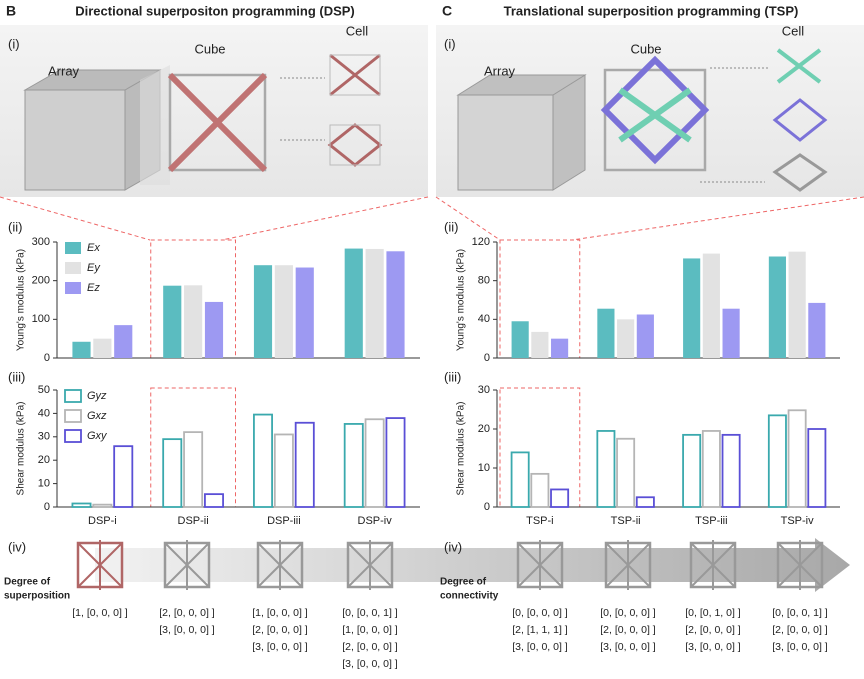 Image resolution: width=864 pixels, height=679 pixels. What do you see at coordinates (461, 449) in the screenshot?
I see `y-axis-label: Shear modulus (kPa)` at bounding box center [461, 449].